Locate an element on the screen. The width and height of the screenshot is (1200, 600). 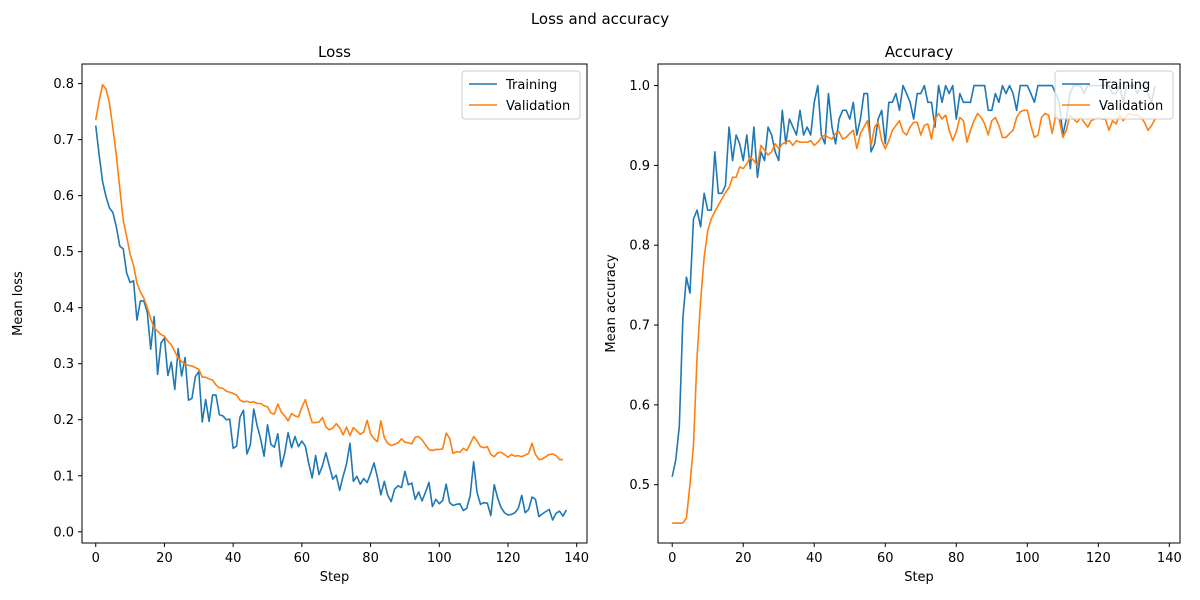
figure-title: Loss and accuracy is located at coordinates (600, 19).